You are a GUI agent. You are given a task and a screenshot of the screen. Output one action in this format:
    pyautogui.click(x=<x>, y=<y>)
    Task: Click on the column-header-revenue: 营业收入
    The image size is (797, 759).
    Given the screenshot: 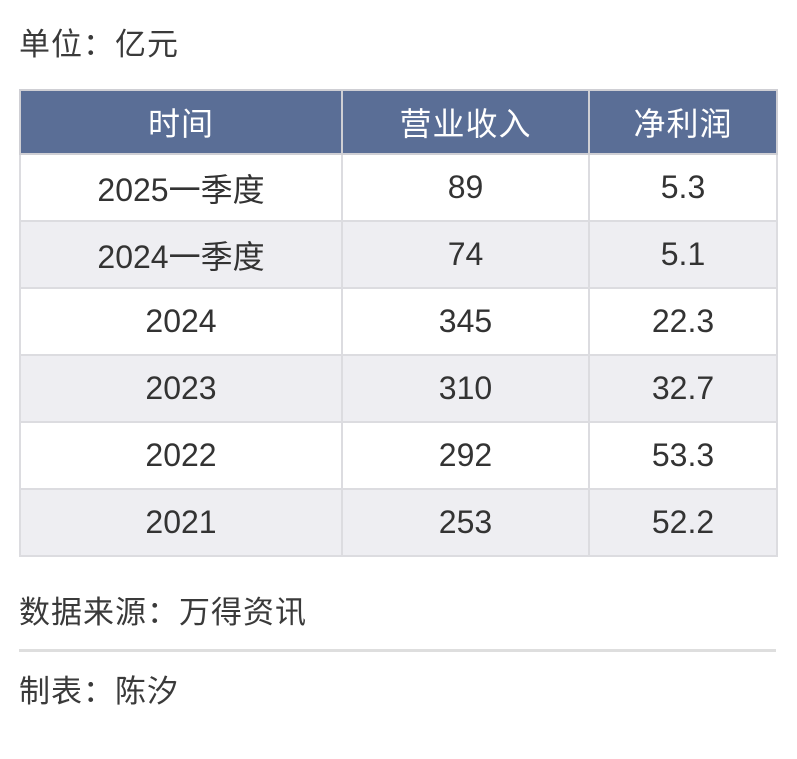 What is the action you would take?
    pyautogui.click(x=465, y=122)
    